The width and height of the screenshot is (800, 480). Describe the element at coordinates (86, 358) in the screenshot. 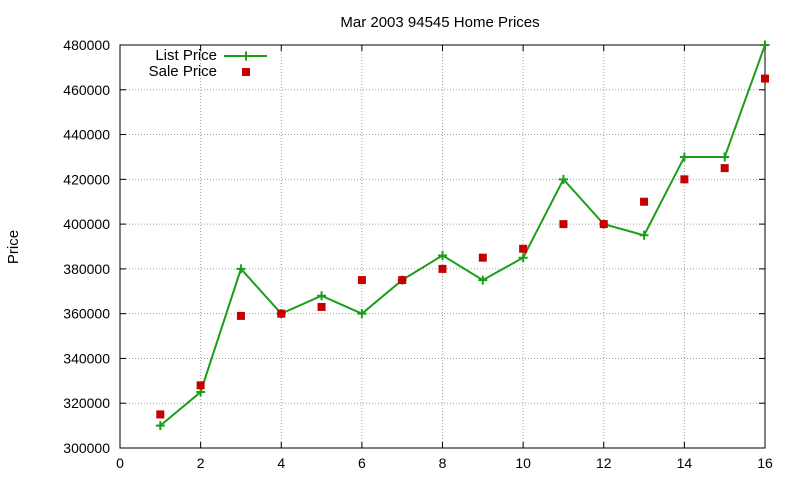

I see `y-tick-label: 340000` at that location.